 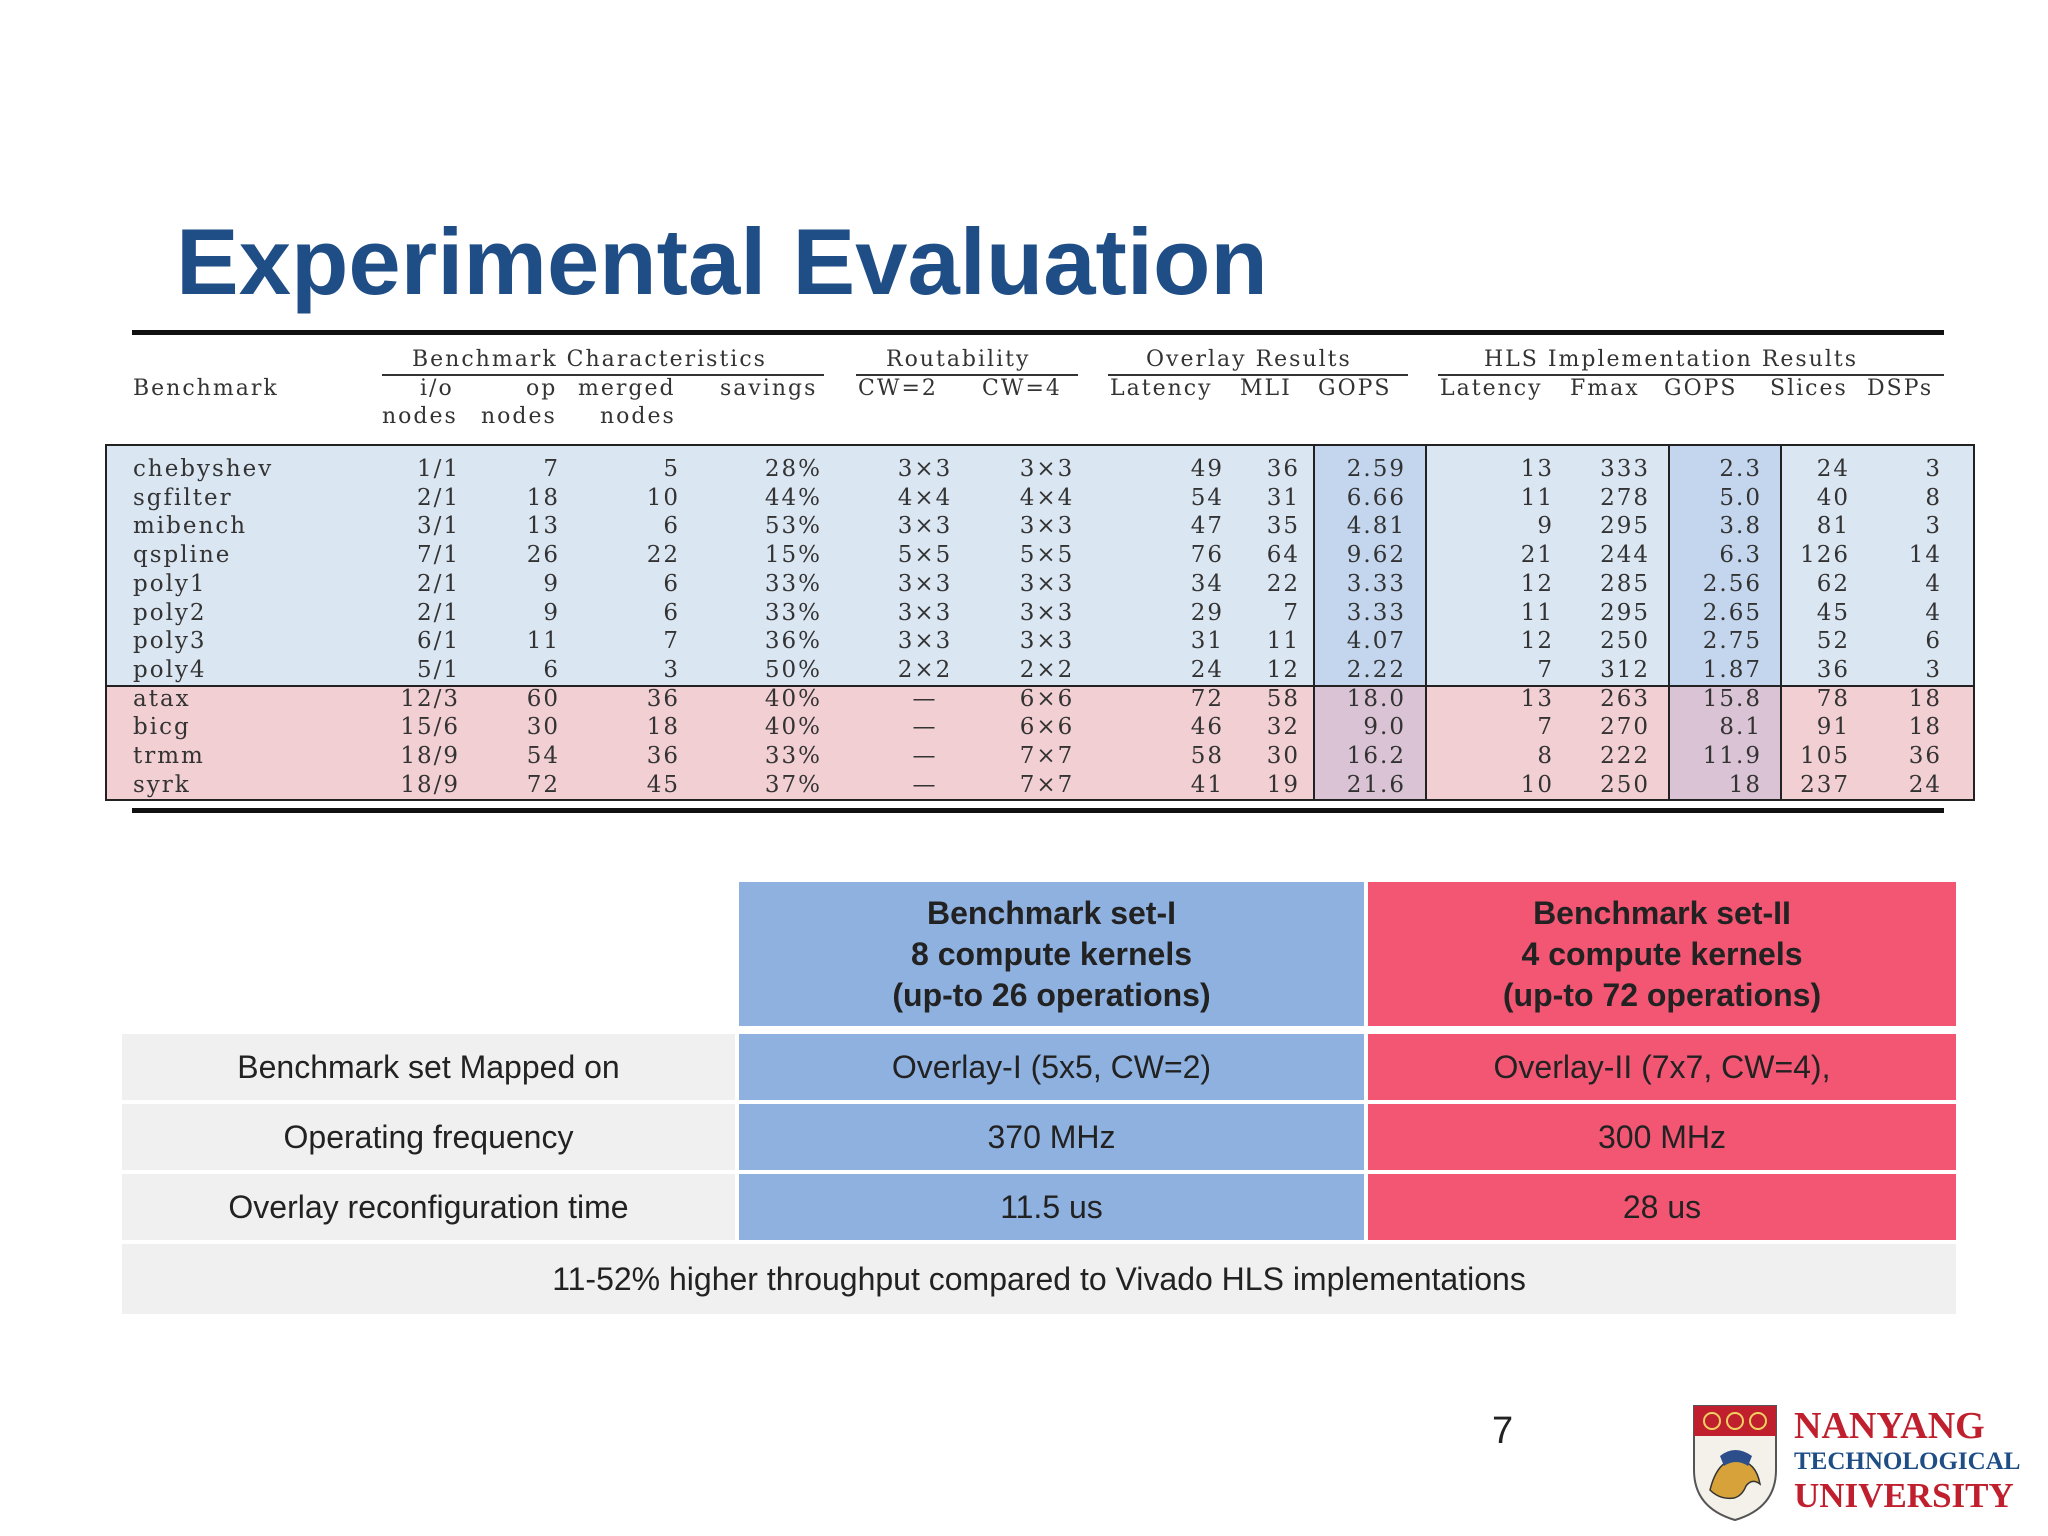 I want to click on savings-cell: 44%, so click(x=793, y=497).